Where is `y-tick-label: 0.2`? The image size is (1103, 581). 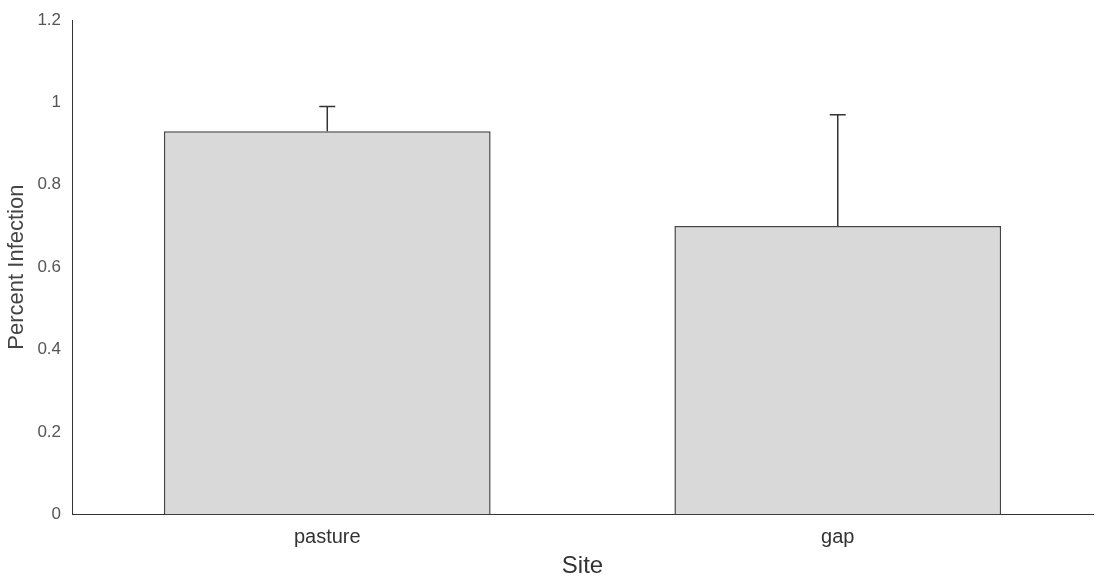 y-tick-label: 0.2 is located at coordinates (49, 431).